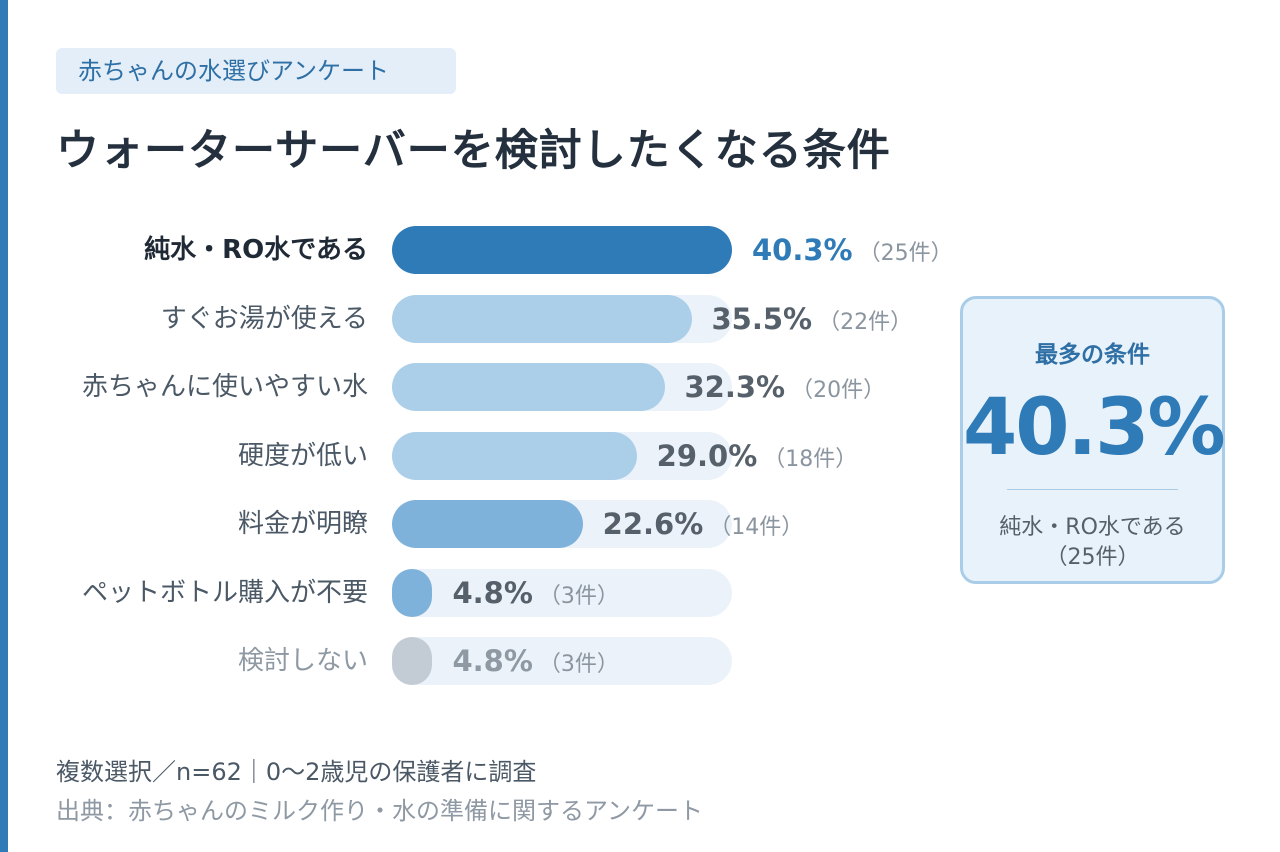 This screenshot has height=852, width=1280. I want to click on footnote: 複数選択／n=62｜0〜2歳児の保護者に調査, so click(296, 772).